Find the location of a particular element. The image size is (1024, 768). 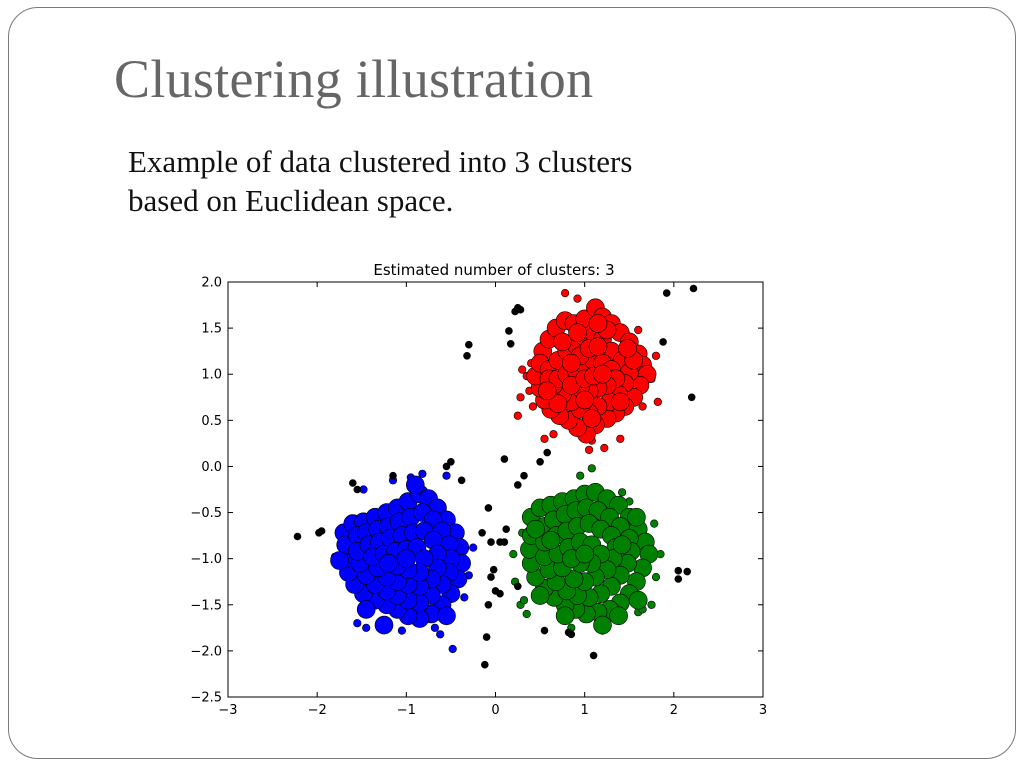

y-tick-label: 2.0 is located at coordinates (211, 283).